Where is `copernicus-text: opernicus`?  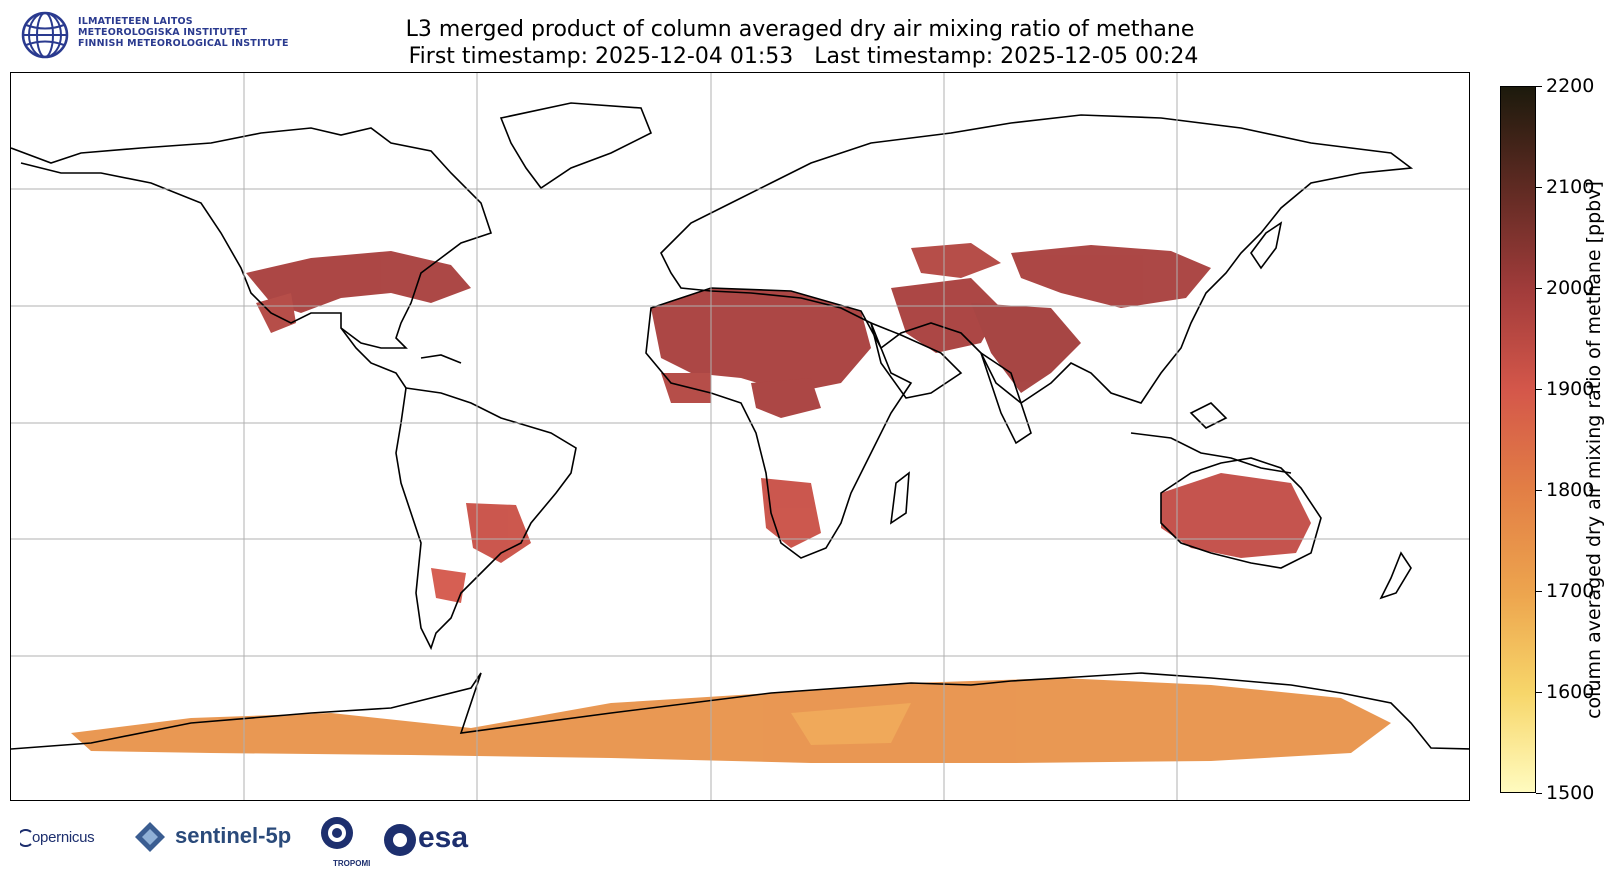 copernicus-text: opernicus is located at coordinates (63, 837).